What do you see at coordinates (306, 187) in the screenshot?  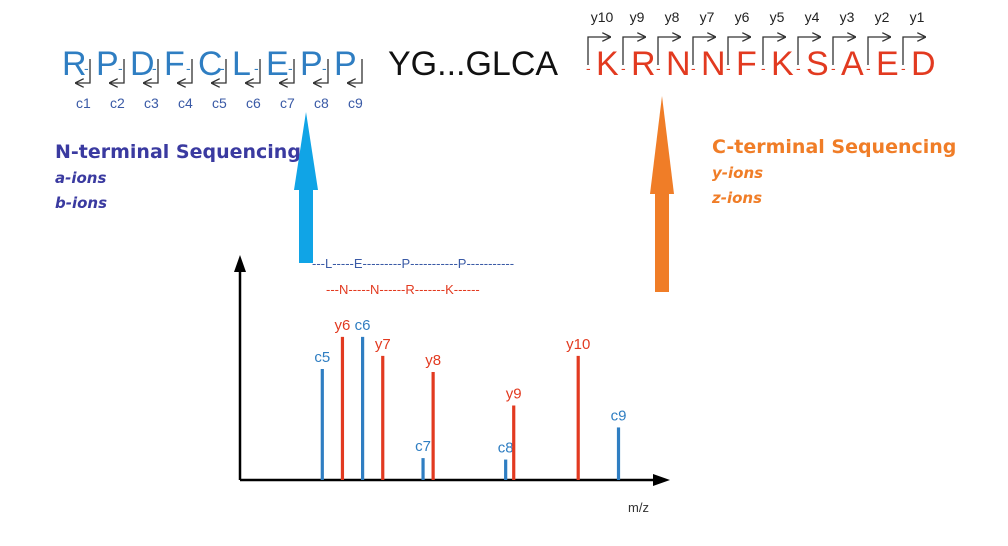 I see `n-terminal-arrow-icon` at bounding box center [306, 187].